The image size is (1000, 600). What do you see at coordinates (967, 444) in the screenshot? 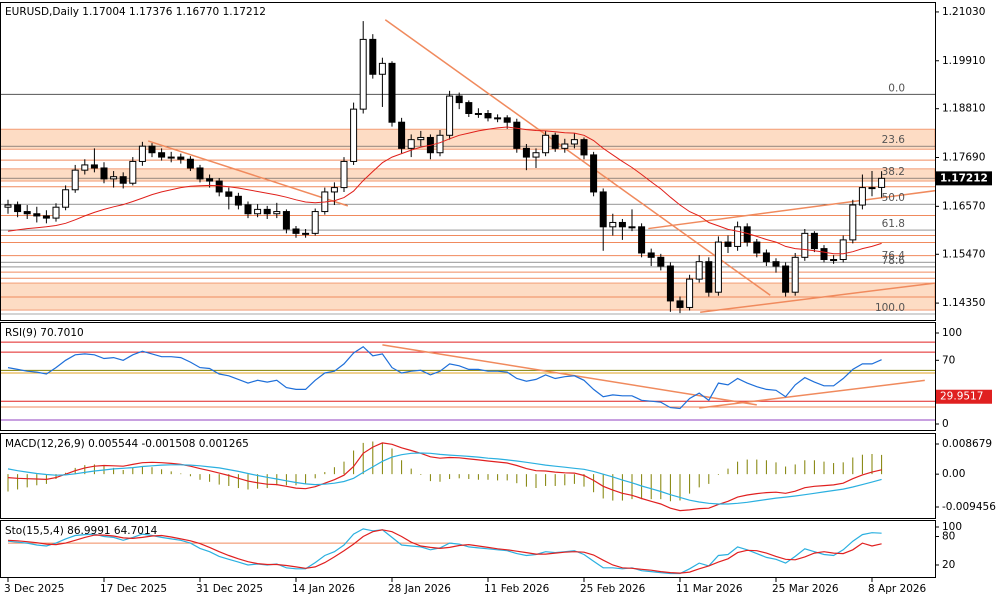
I see `y-tick-label: 0.008679` at bounding box center [967, 444].